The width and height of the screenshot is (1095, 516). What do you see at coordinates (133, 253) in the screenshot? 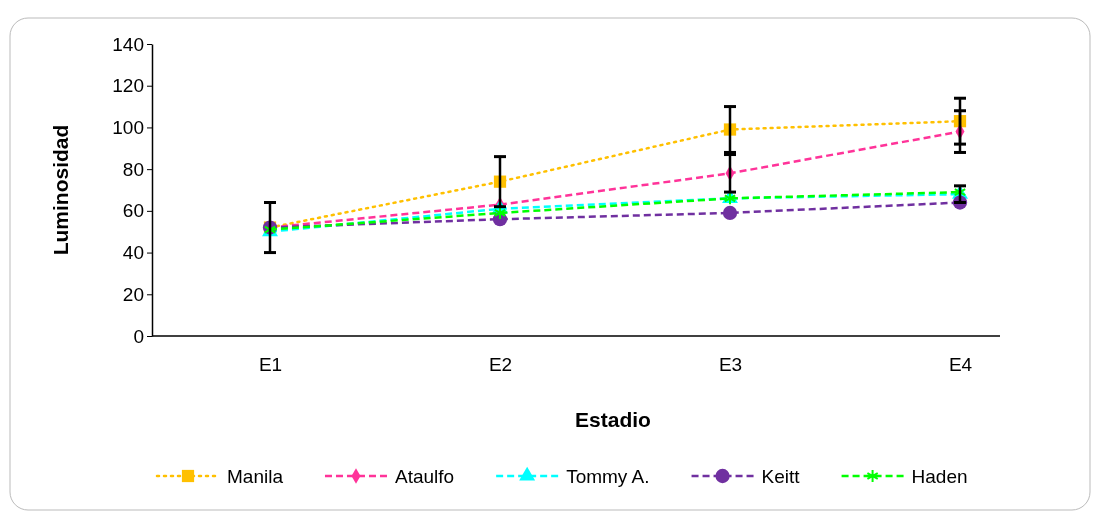
I see `y-tick-label: 40` at bounding box center [133, 253].